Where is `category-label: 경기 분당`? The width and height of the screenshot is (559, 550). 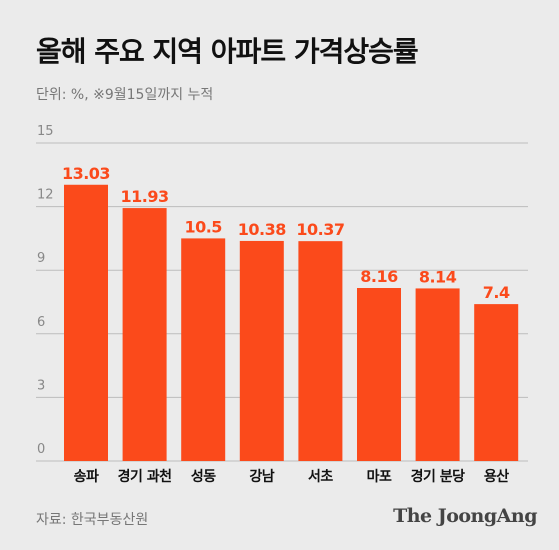 category-label: 경기 분당 is located at coordinates (438, 476).